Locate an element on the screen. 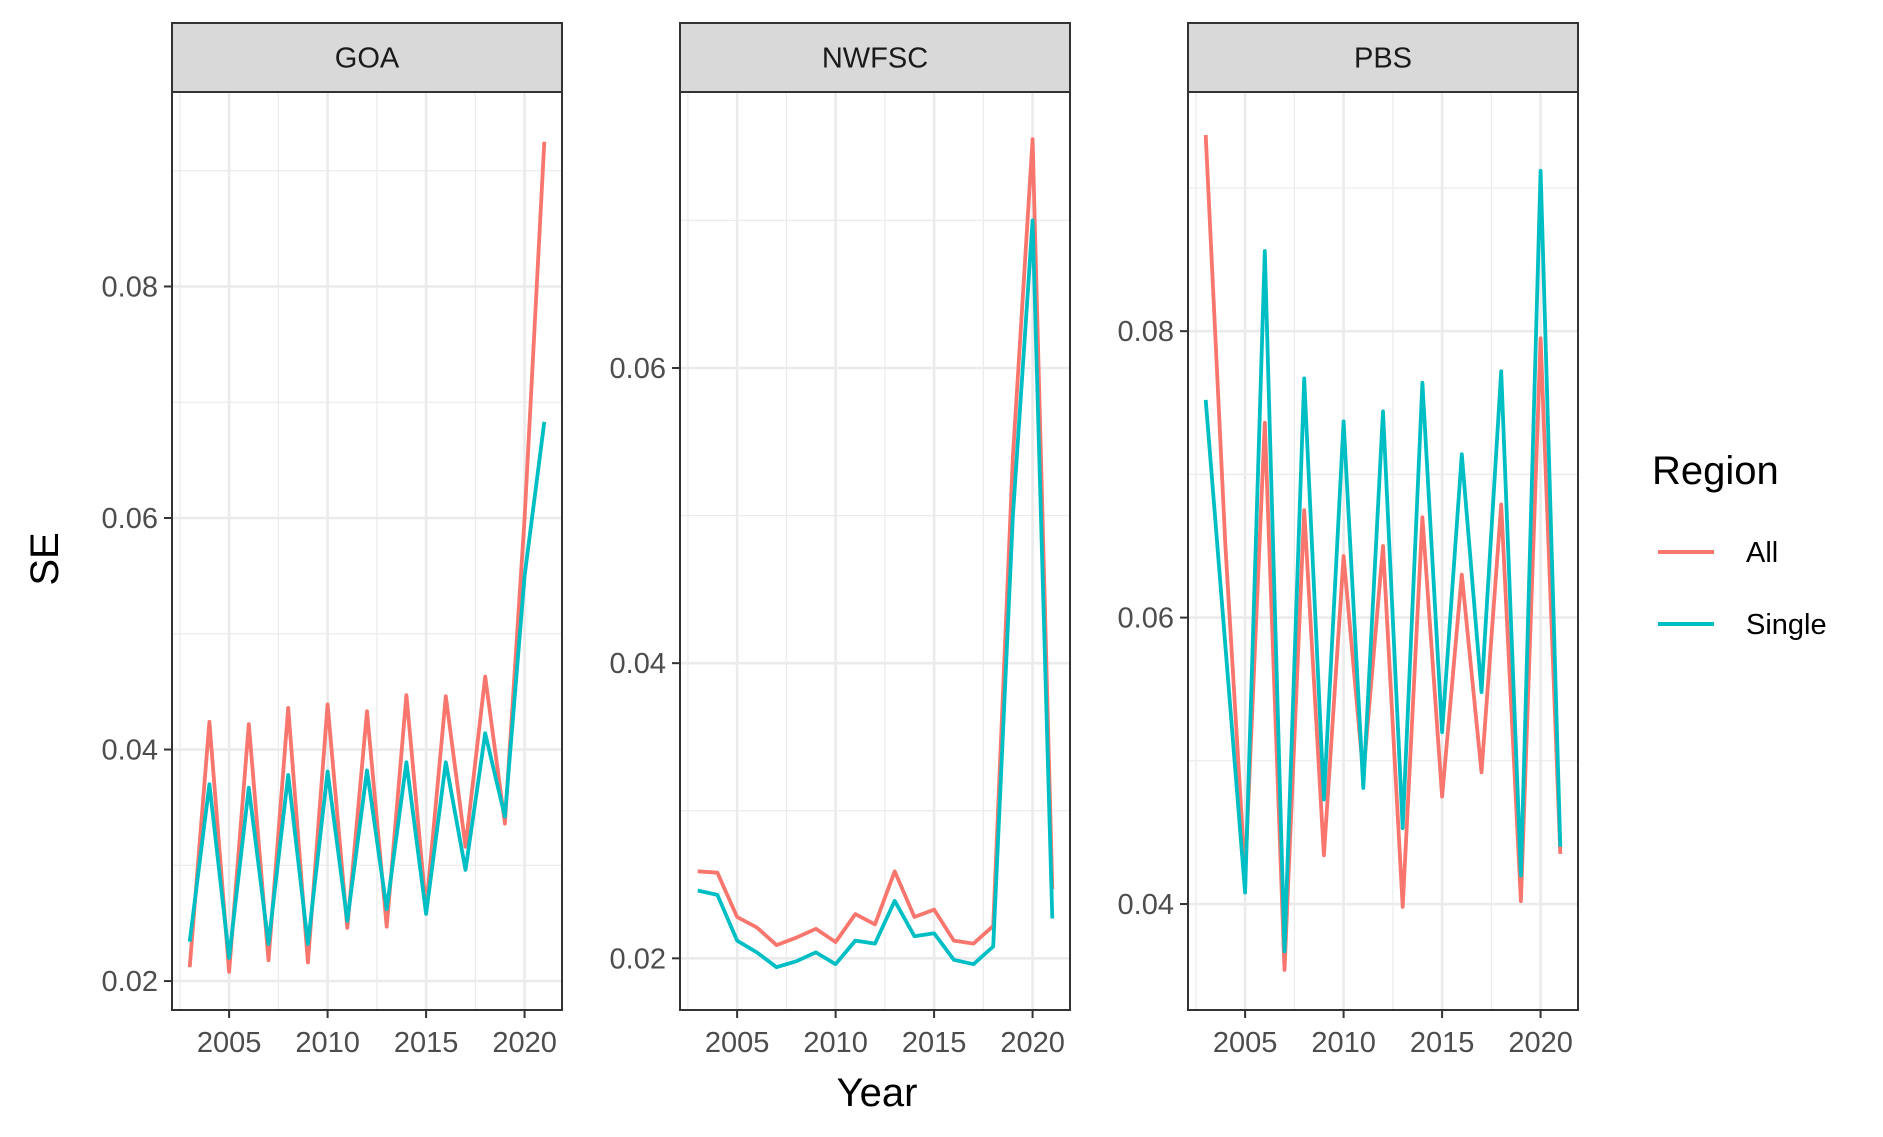  x-axis-title: Year is located at coordinates (877, 1093).